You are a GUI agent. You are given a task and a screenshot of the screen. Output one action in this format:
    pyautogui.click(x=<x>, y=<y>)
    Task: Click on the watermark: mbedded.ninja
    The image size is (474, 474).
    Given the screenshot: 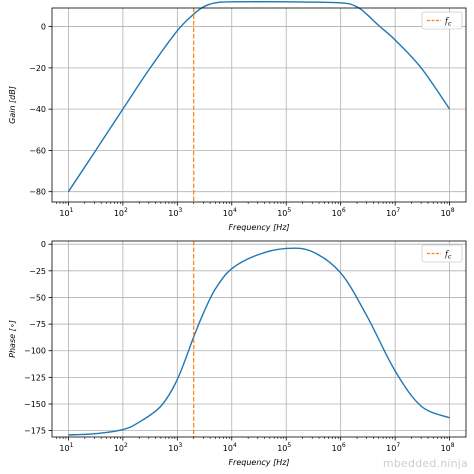 What is the action you would take?
    pyautogui.click(x=425, y=463)
    